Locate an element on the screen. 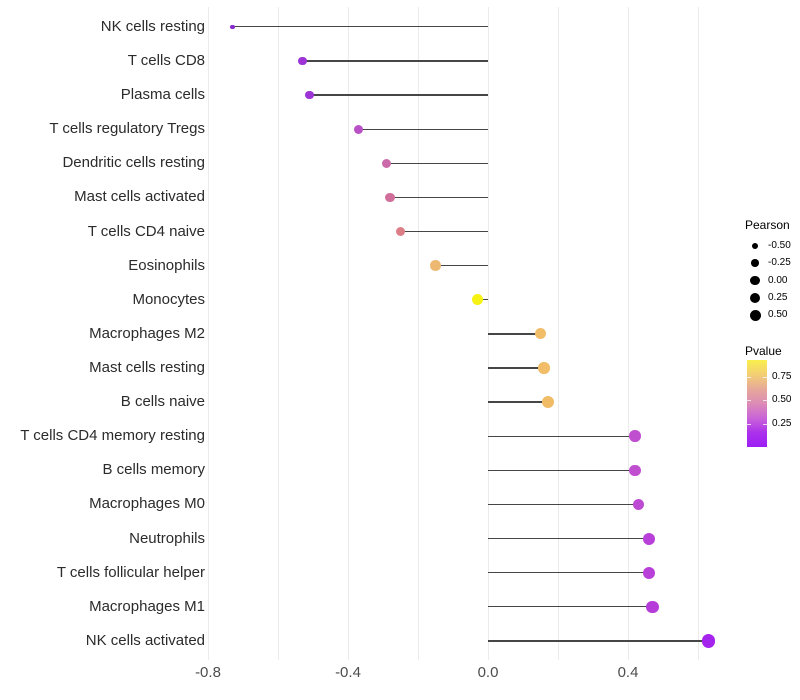  category-label: T cells regulatory Tregs is located at coordinates (127, 129).